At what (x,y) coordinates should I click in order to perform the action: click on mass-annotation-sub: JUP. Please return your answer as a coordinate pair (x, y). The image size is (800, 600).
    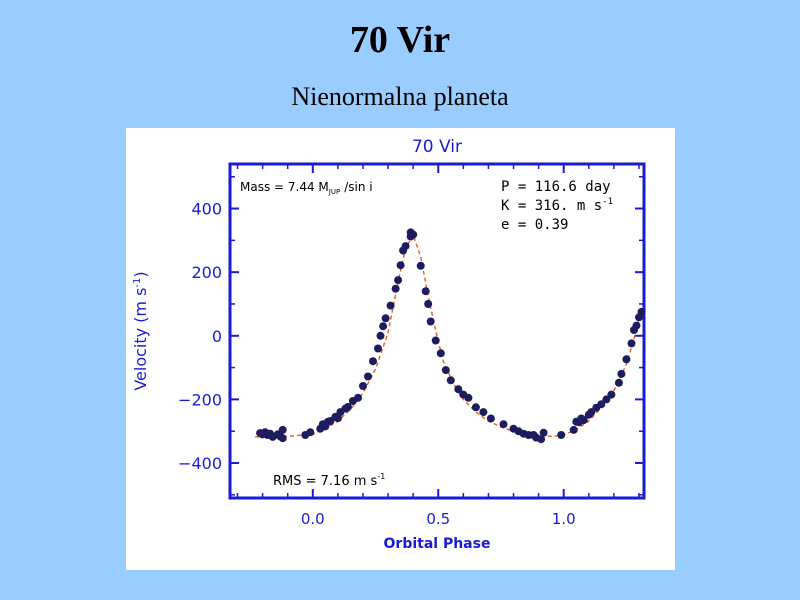
    Looking at the image, I should click on (334, 192).